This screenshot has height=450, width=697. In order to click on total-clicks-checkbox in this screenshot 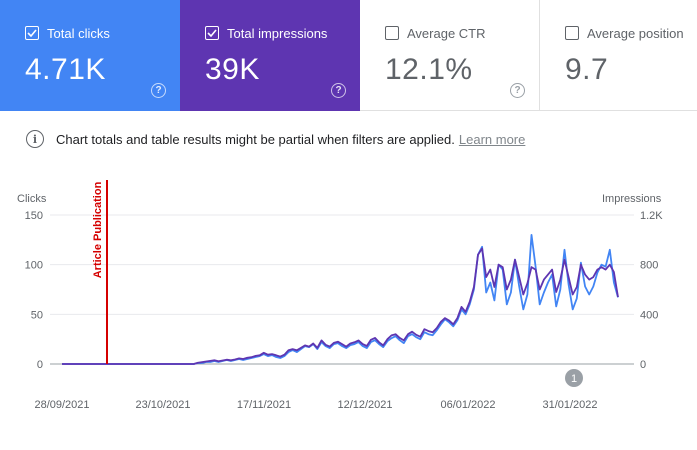, I will do `click(32, 33)`.